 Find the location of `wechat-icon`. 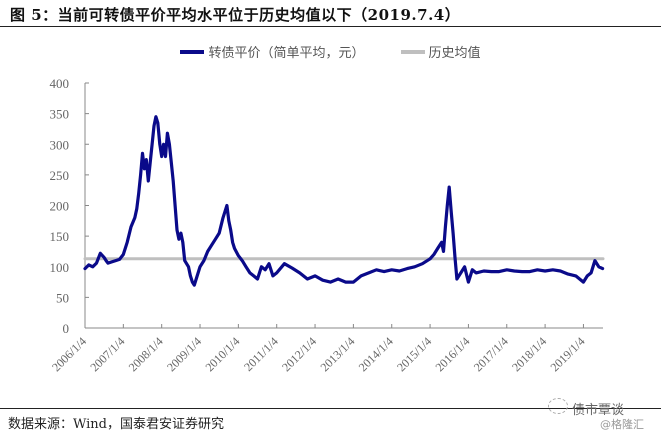

wechat-icon is located at coordinates (558, 406).